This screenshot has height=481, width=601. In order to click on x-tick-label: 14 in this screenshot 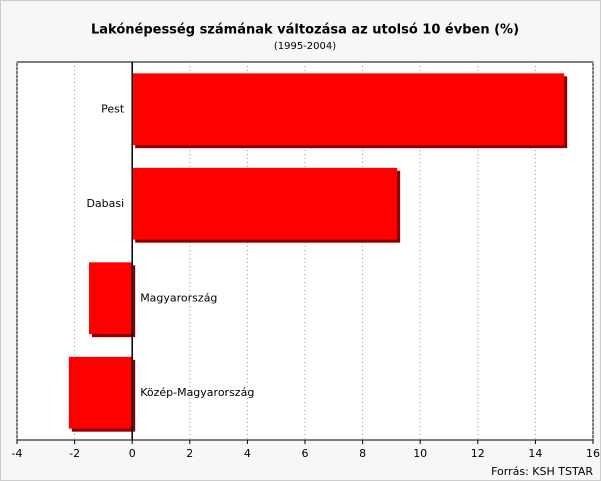, I will do `click(535, 453)`.